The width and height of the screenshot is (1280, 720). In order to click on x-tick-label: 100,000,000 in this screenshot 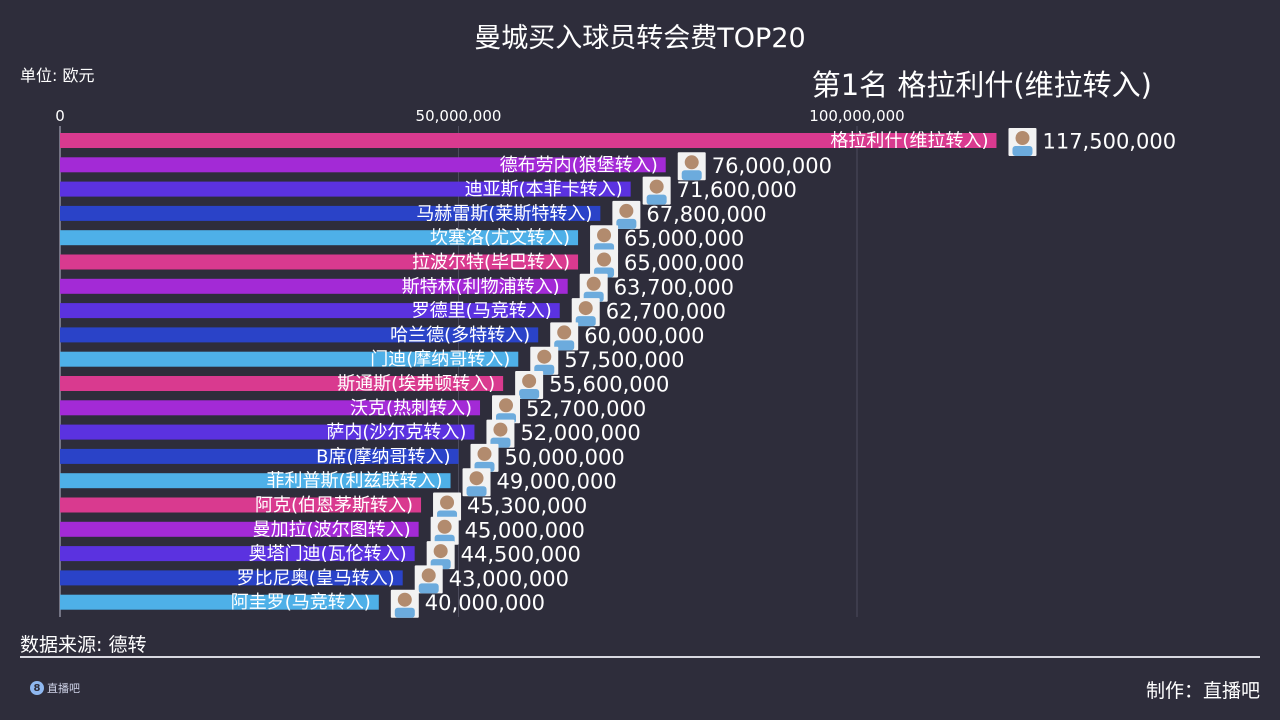, I will do `click(856, 116)`.